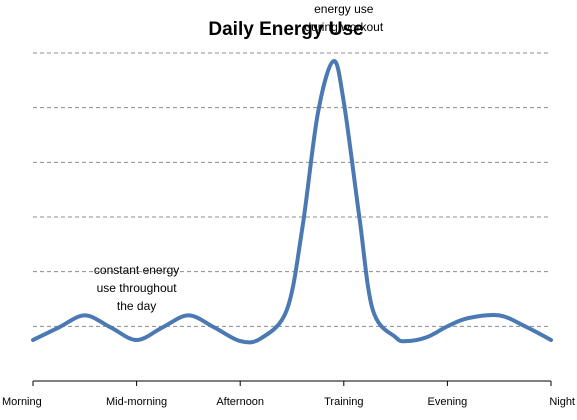 Image resolution: width=577 pixels, height=420 pixels. Describe the element at coordinates (343, 402) in the screenshot. I see `x-tick-label: Training` at that location.